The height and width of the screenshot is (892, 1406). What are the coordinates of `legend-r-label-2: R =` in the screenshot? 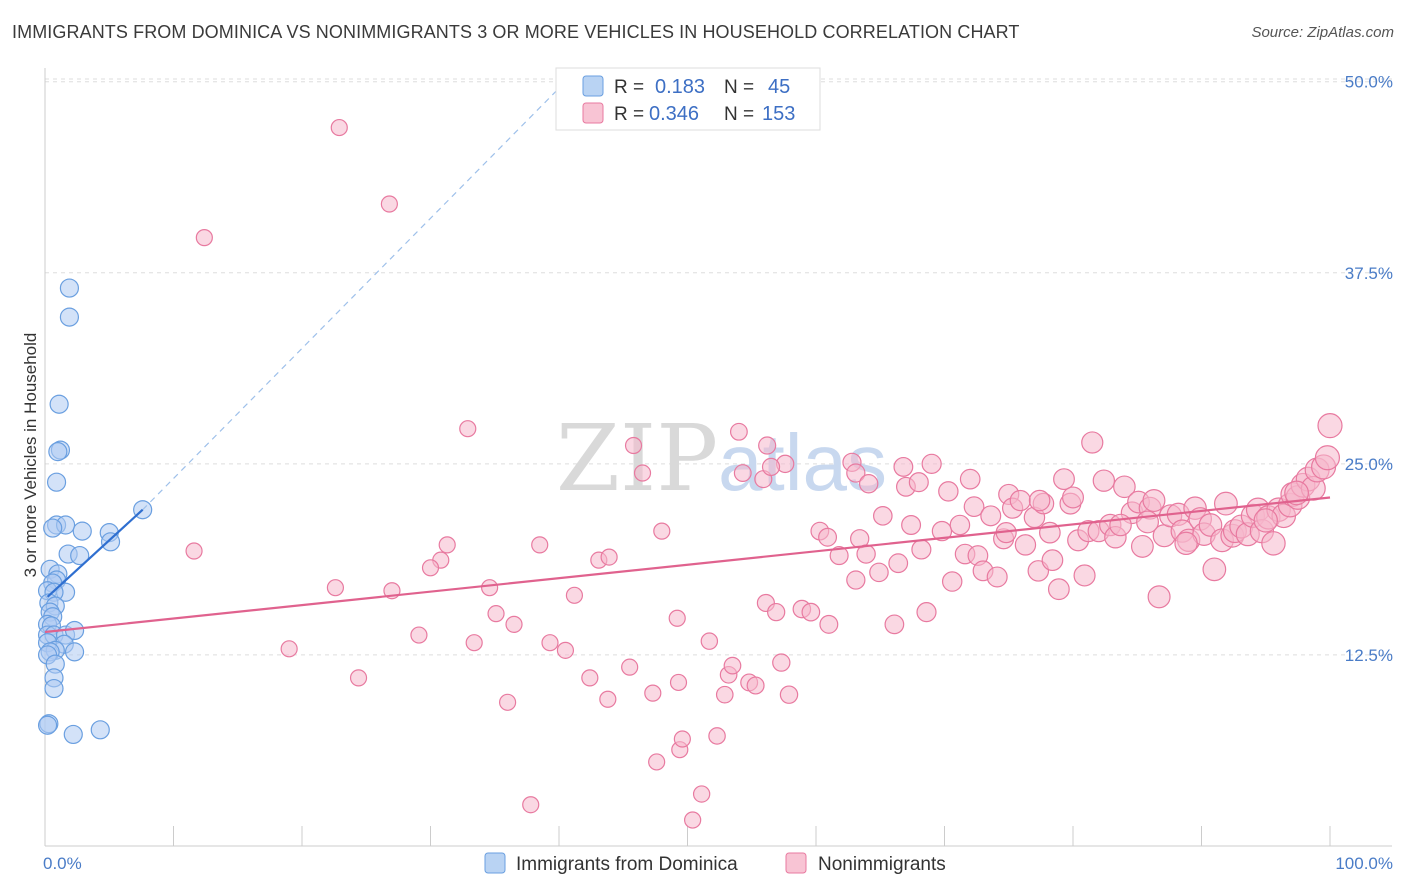 It's located at (629, 114).